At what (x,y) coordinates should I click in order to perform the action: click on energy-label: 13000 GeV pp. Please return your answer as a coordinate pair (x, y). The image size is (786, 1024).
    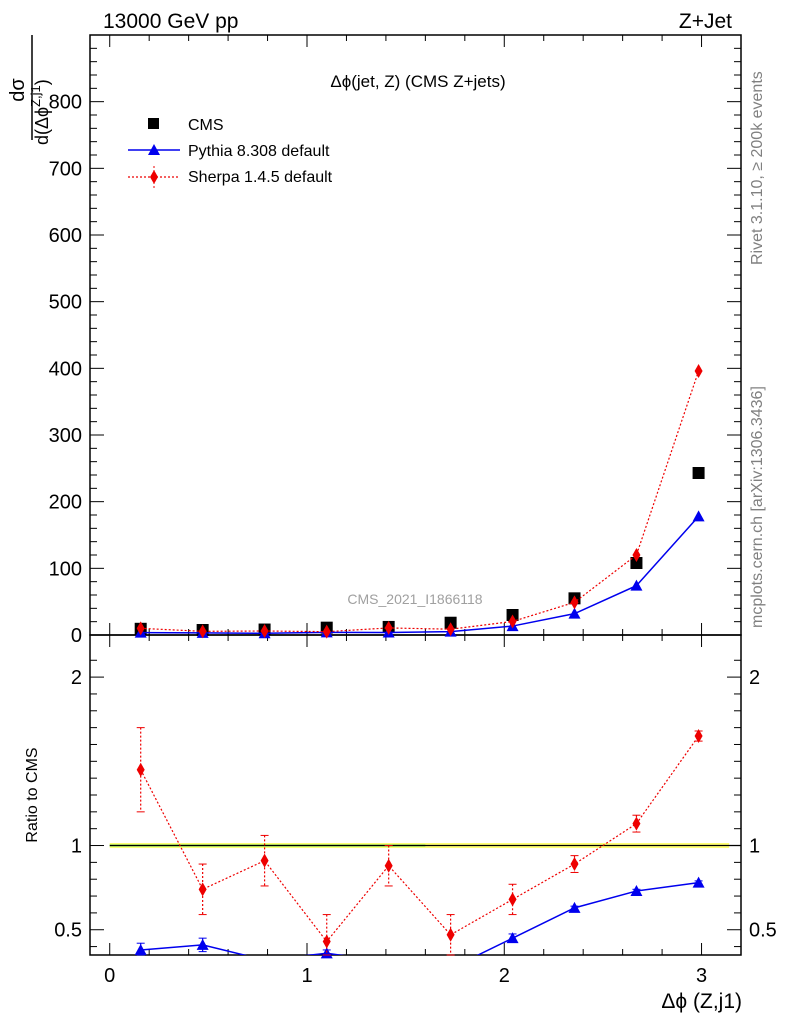
    Looking at the image, I should click on (170, 21).